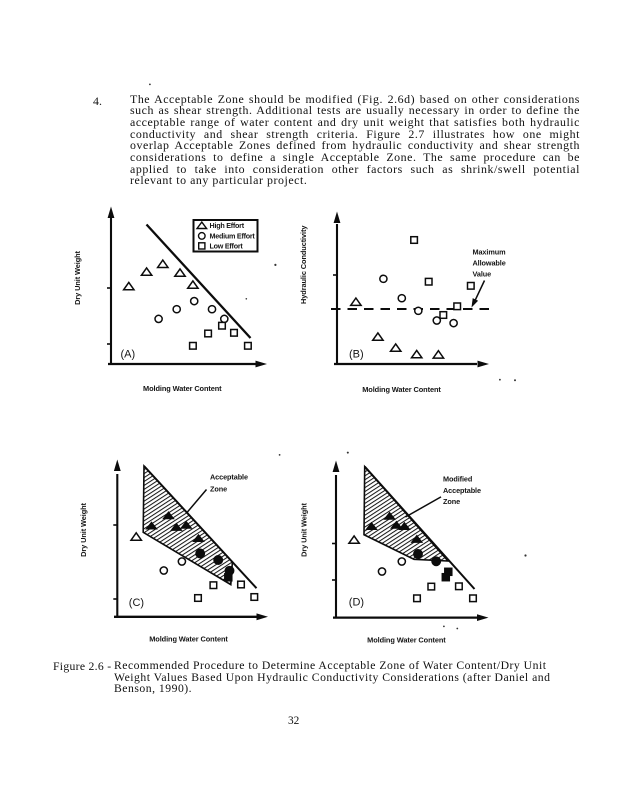 The height and width of the screenshot is (800, 618). I want to click on svg-text: Medium Effort, so click(233, 236).